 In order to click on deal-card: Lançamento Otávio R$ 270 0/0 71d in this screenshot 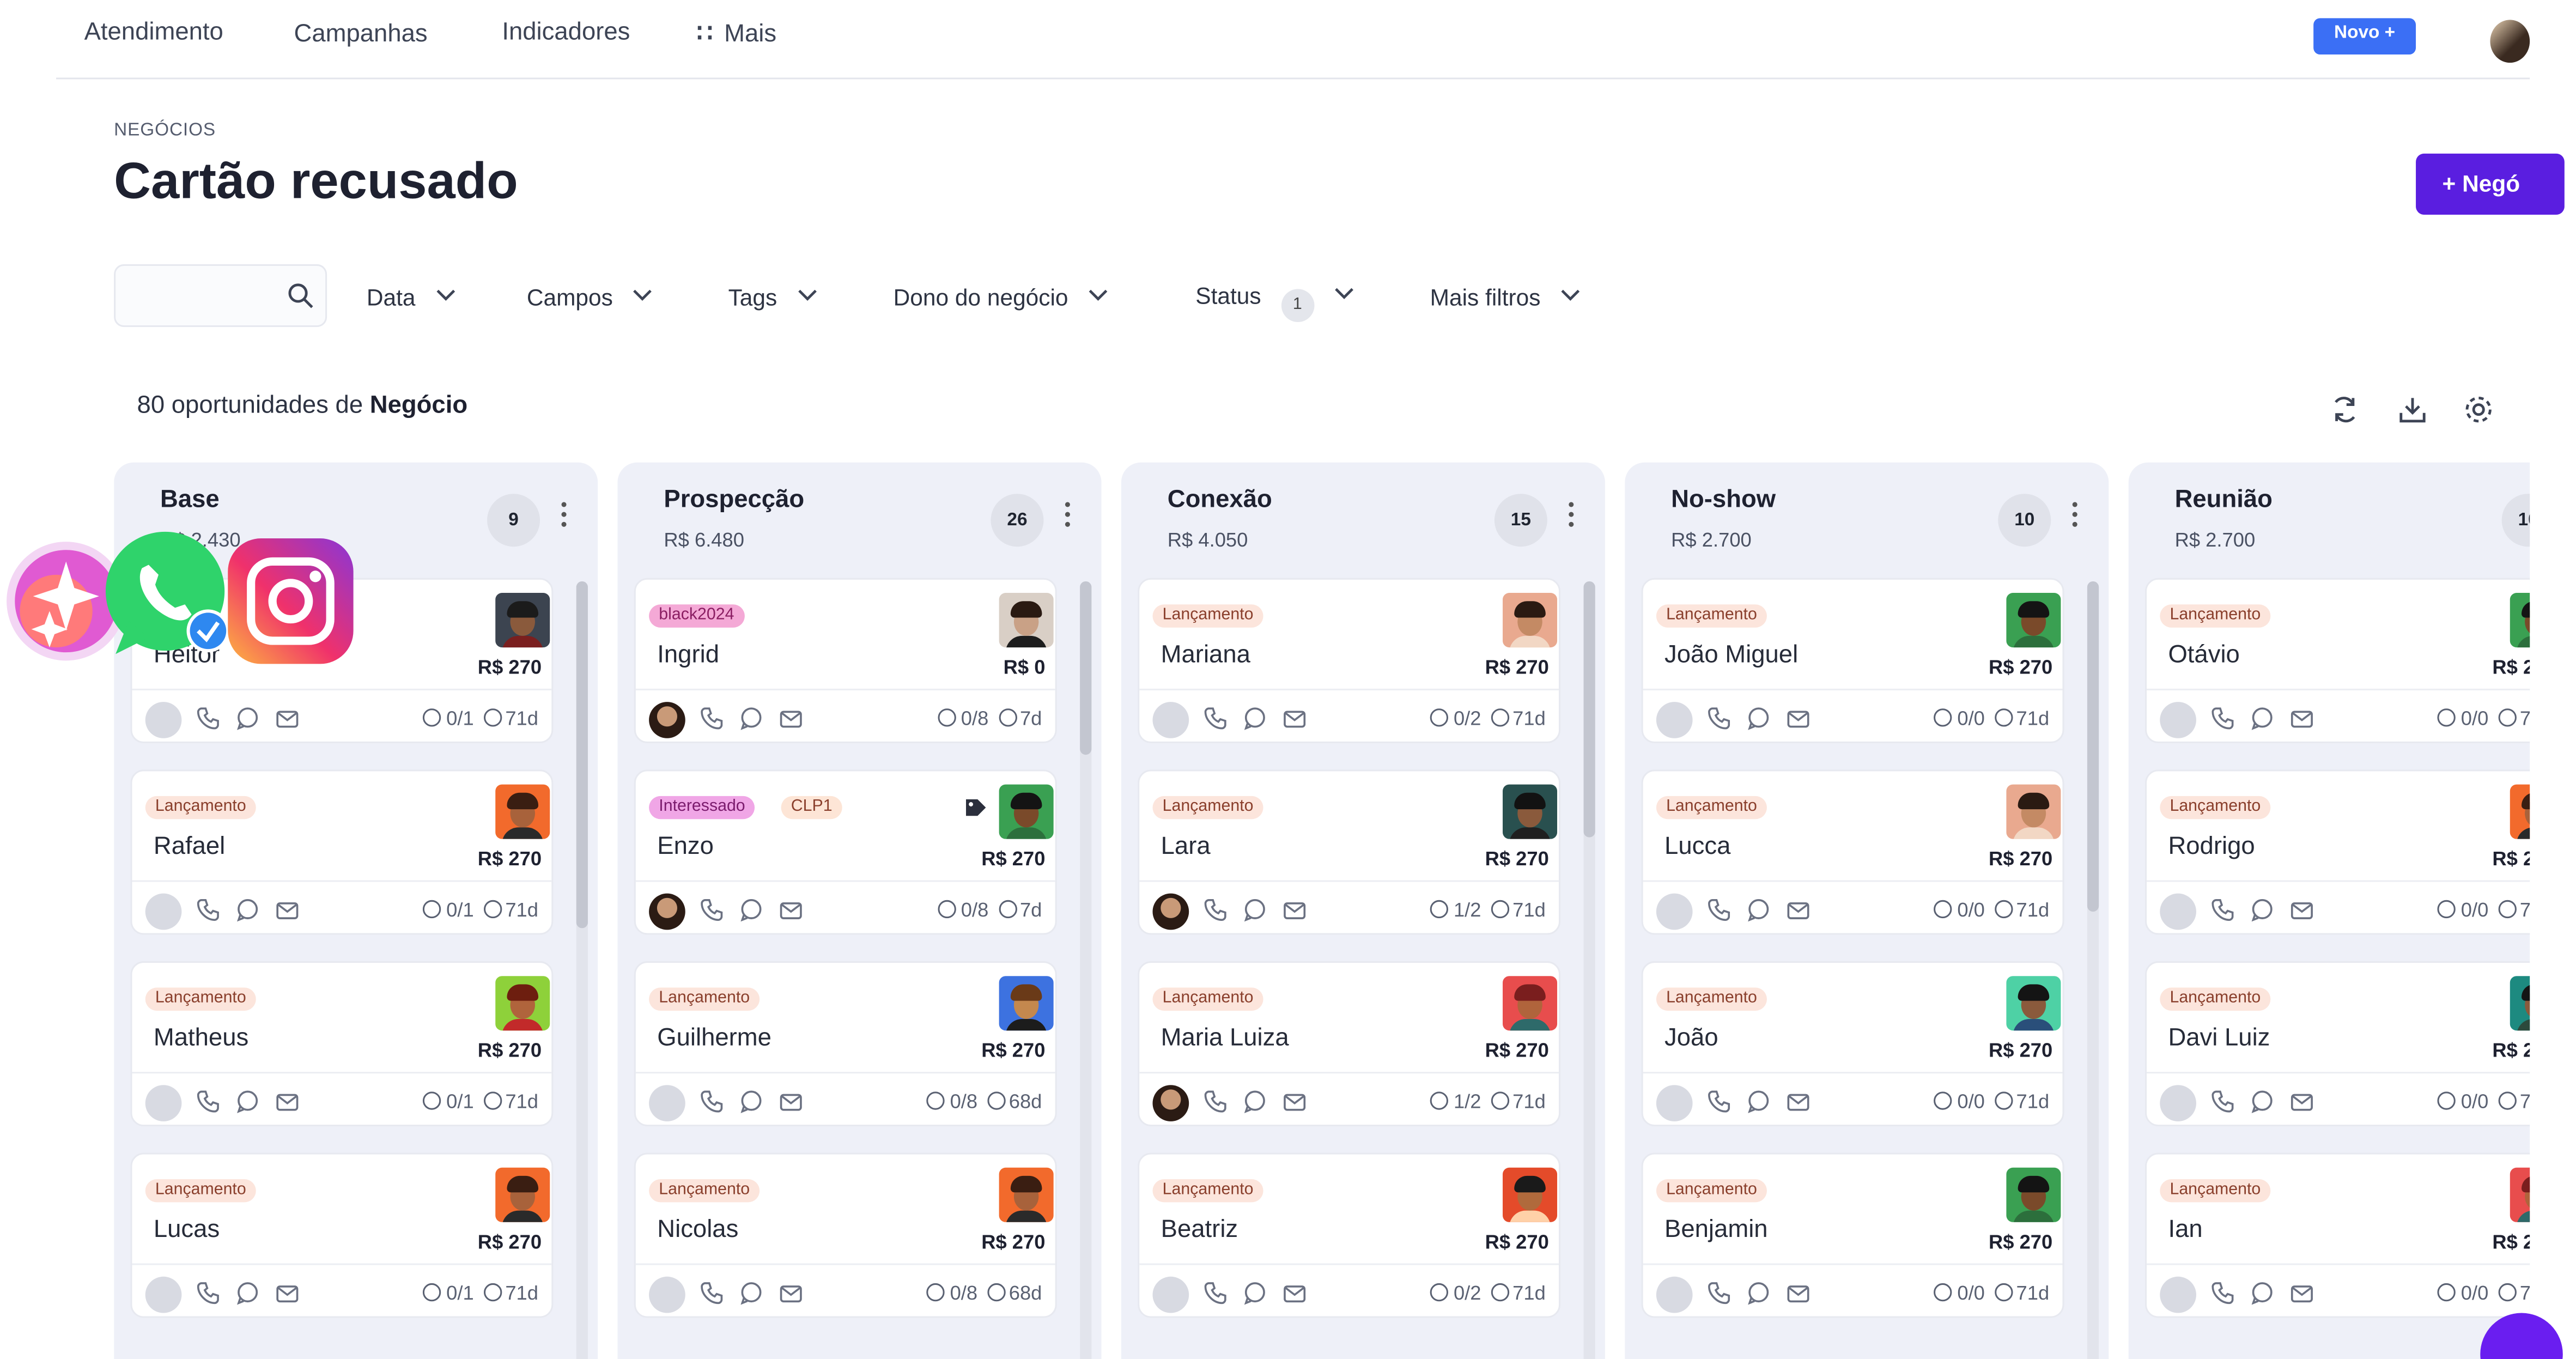, I will do `click(2338, 660)`.